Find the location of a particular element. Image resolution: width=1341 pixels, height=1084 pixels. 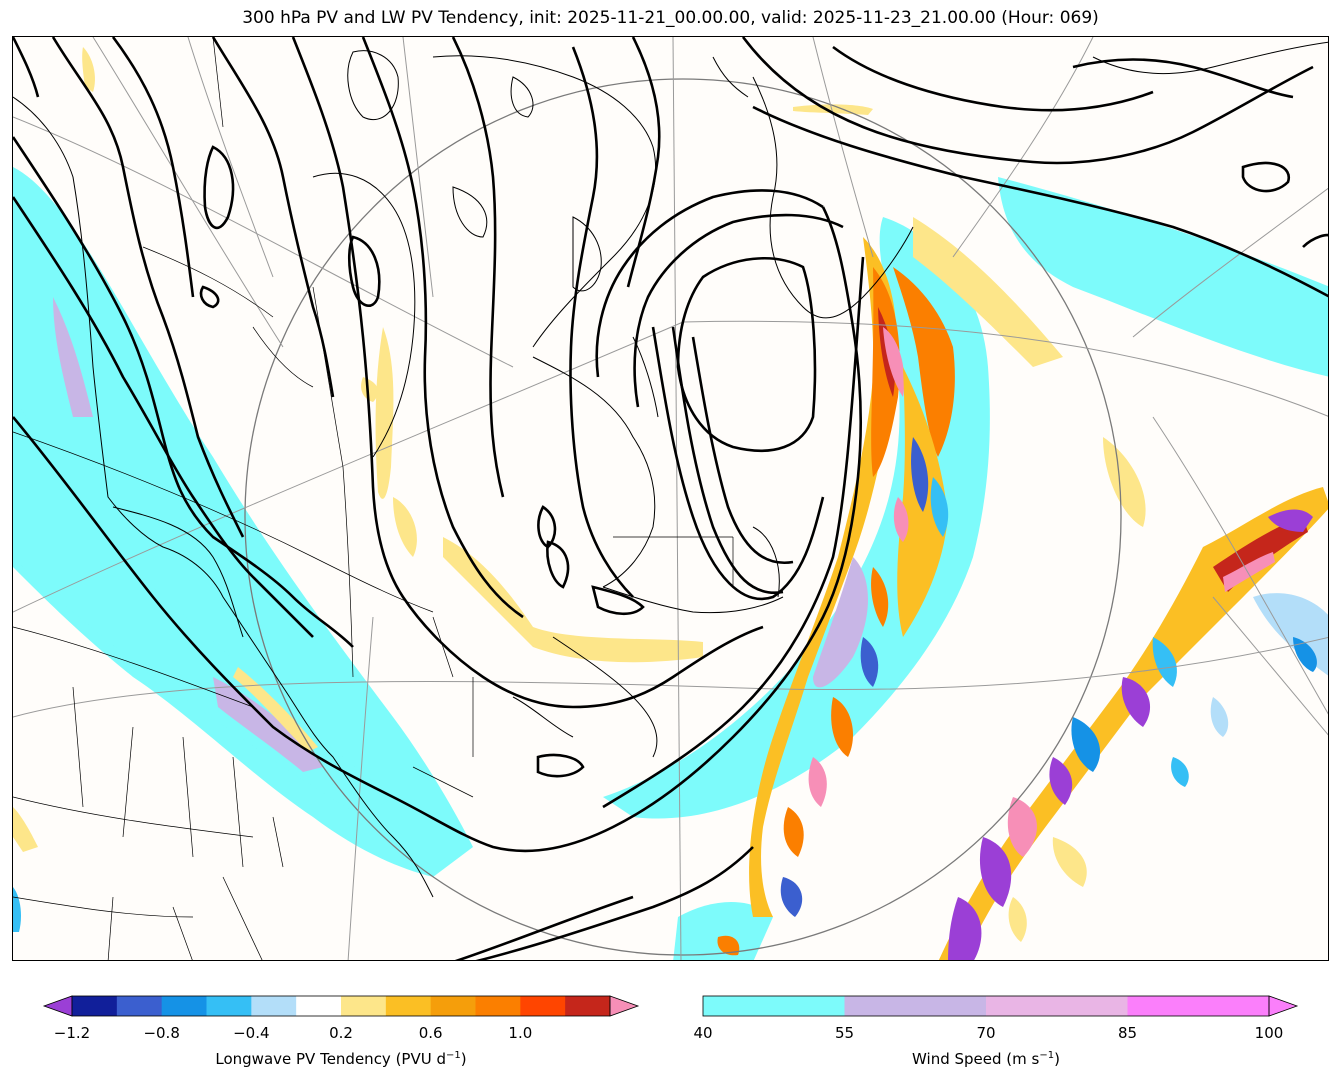

colorbar-tick-label: 0.2 is located at coordinates (341, 1033).